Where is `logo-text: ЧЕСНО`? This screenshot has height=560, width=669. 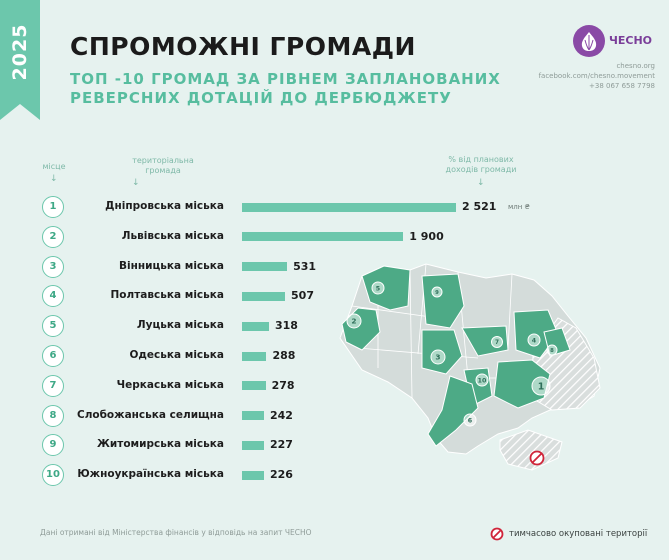
logo-text: ЧЕСНО is located at coordinates (631, 40).